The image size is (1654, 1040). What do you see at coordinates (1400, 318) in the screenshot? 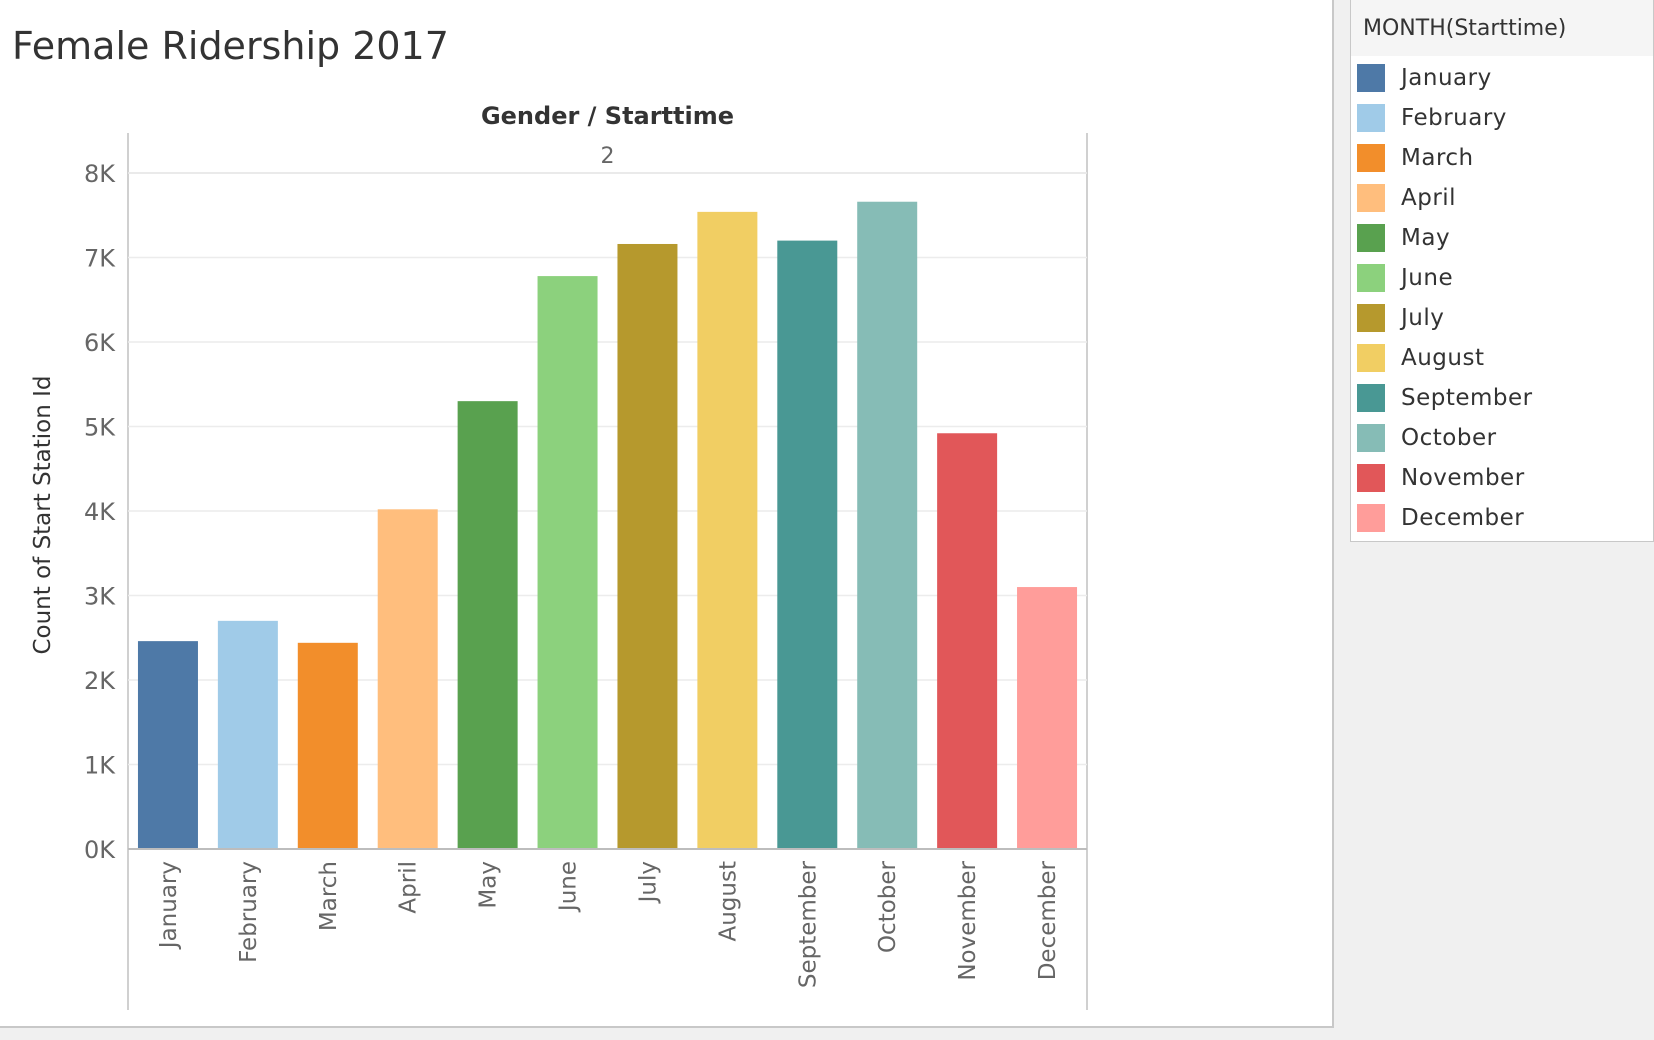
I see `legend-item-july: July` at bounding box center [1400, 318].